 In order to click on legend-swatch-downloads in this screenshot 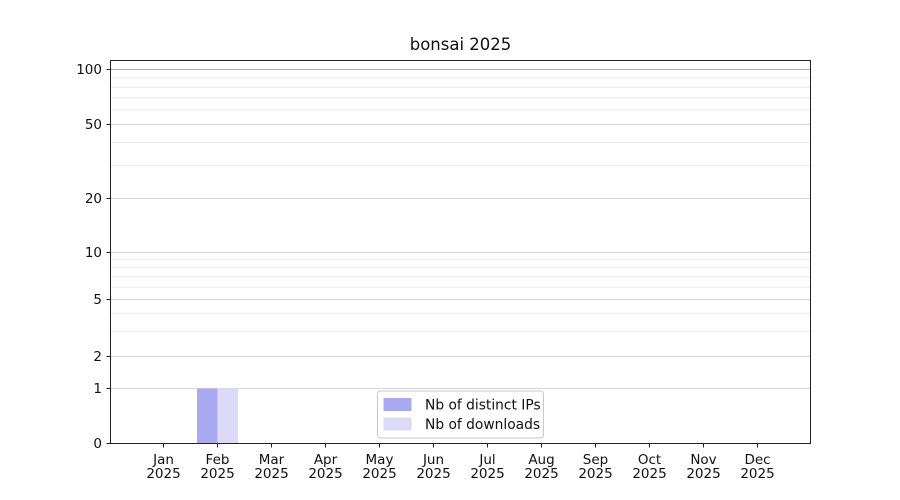, I will do `click(397, 424)`.